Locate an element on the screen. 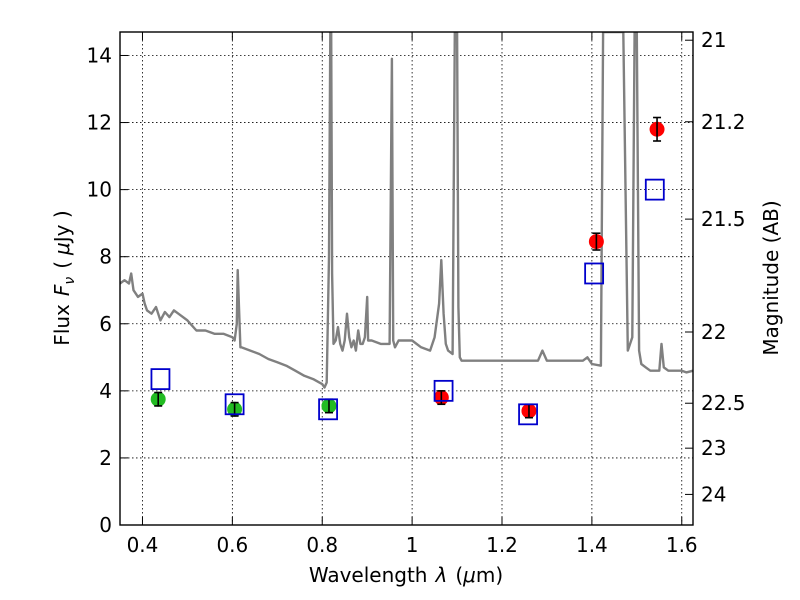  y-tick-label: 14 is located at coordinates (99, 55).